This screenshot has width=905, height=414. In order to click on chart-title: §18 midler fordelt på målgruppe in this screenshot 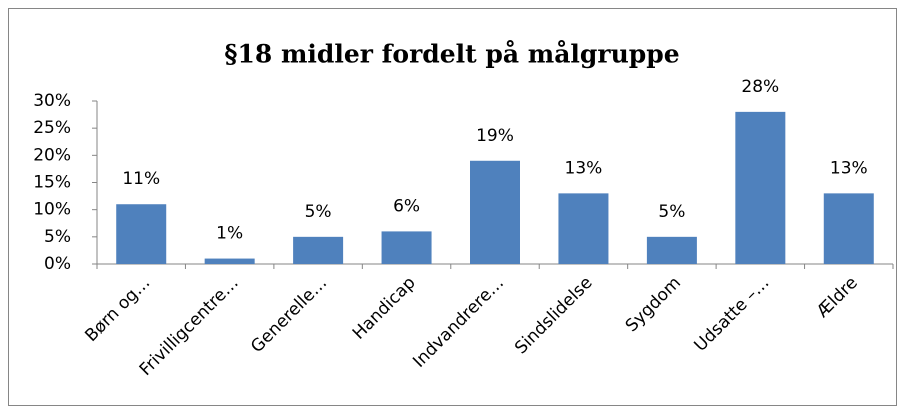, I will do `click(451, 54)`.